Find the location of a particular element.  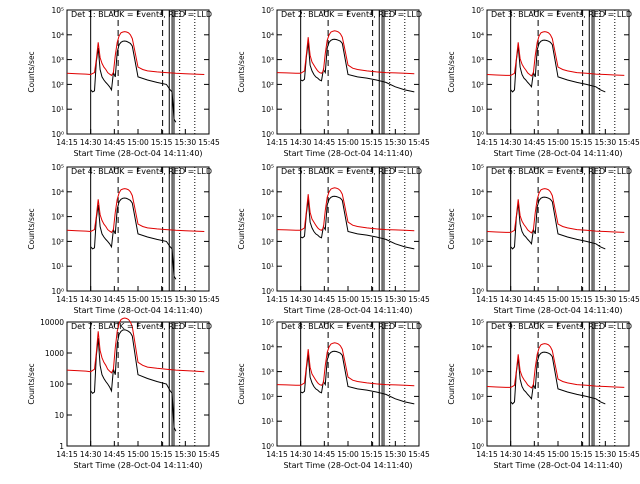

y-tick-label: 100 is located at coordinates (57, 384).